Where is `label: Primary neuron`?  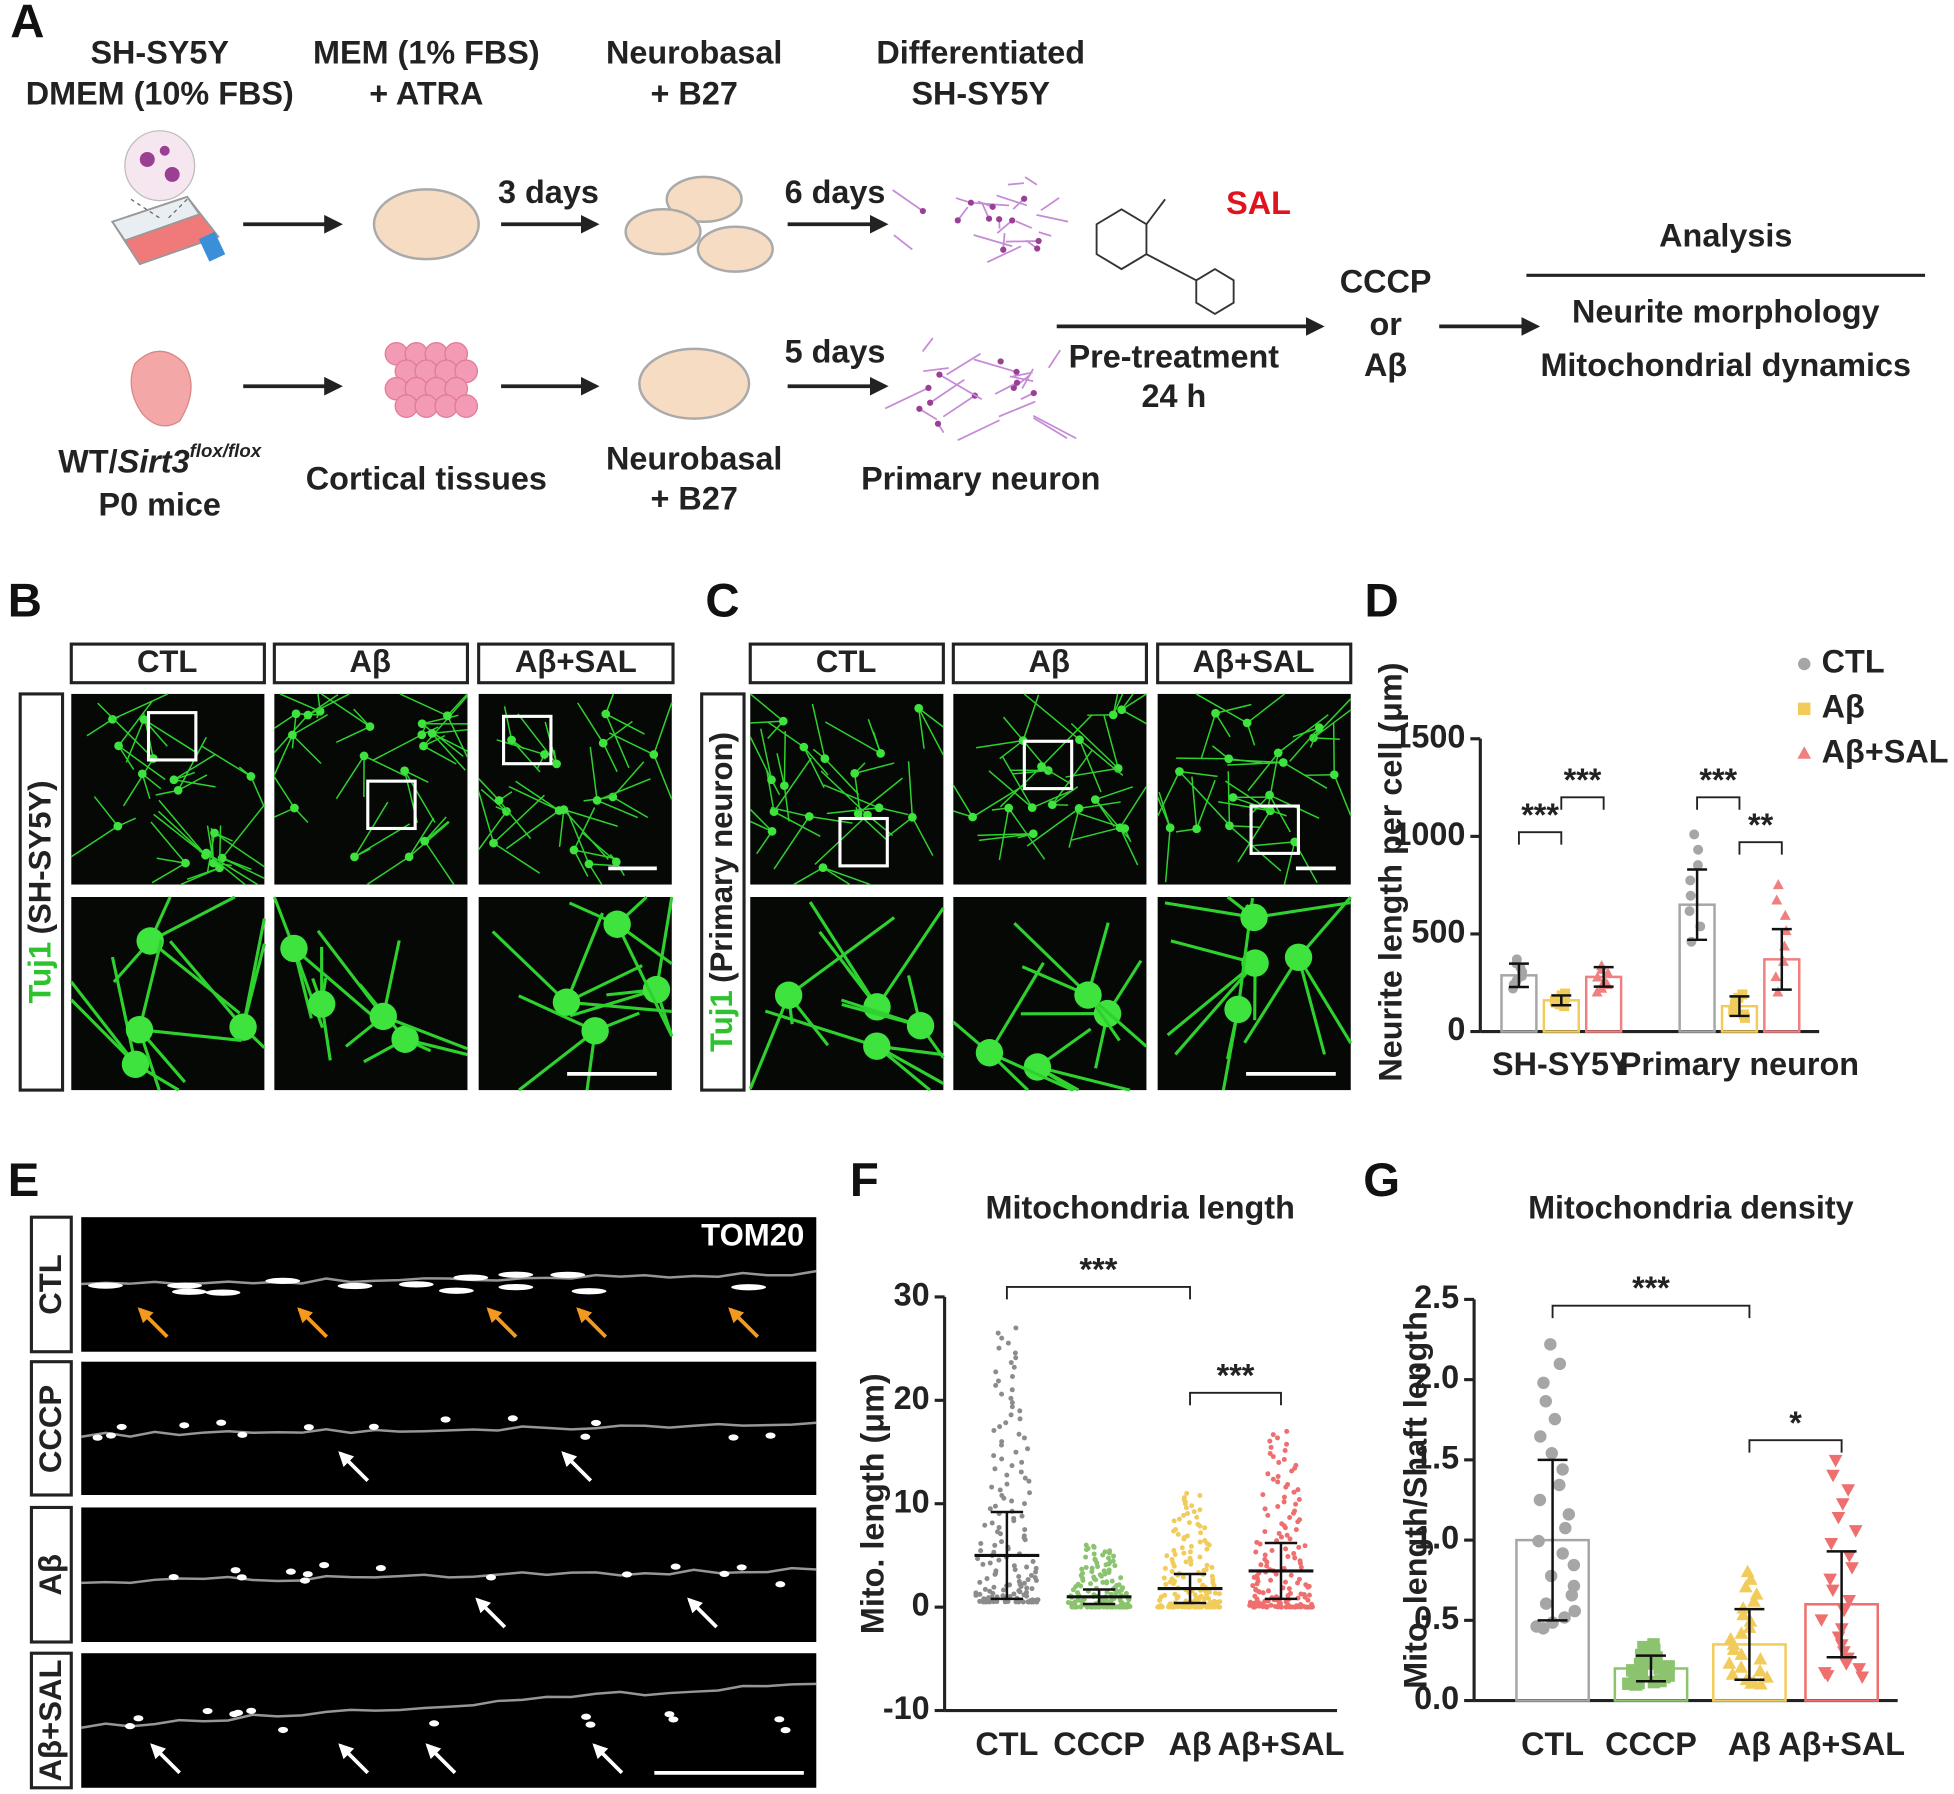 label: Primary neuron is located at coordinates (980, 478).